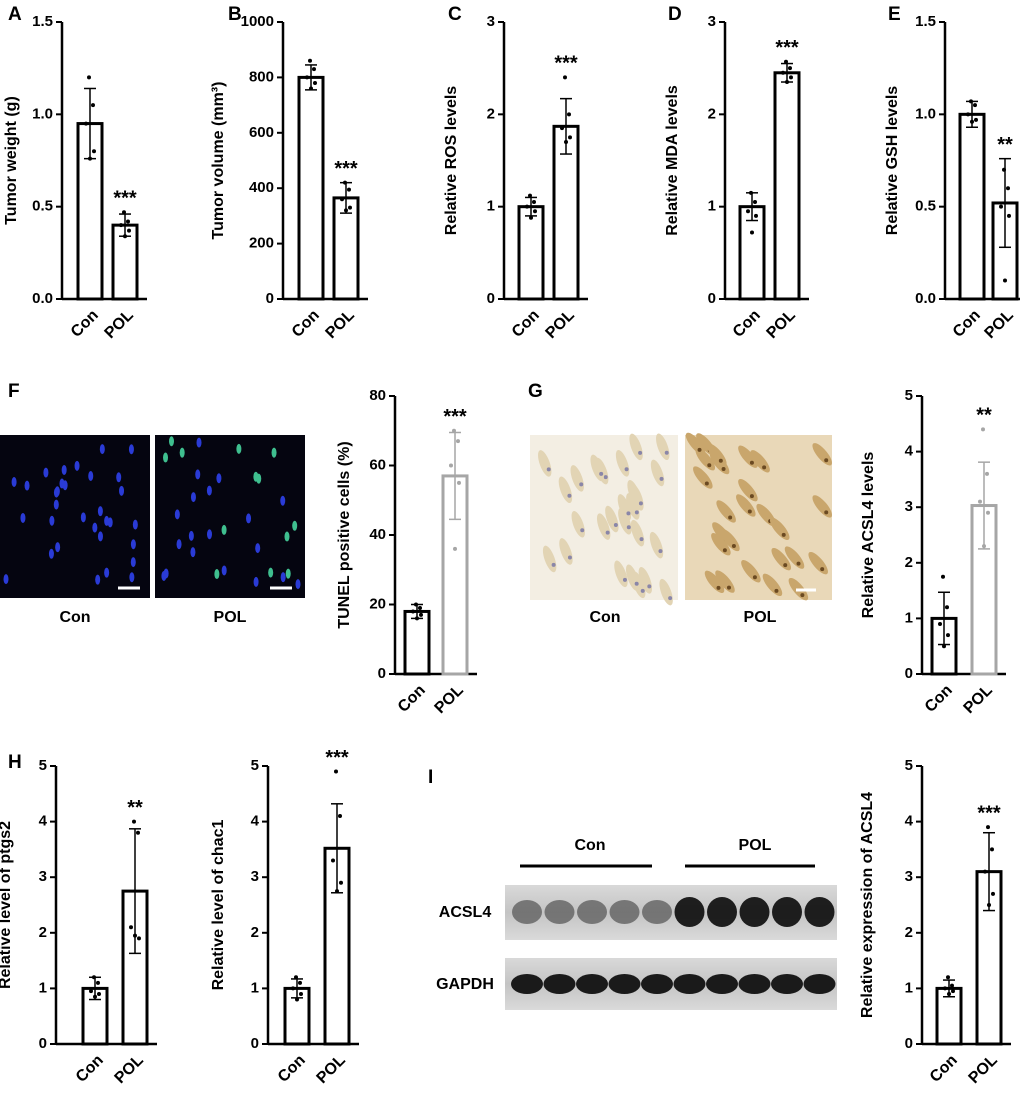 This screenshot has height=1103, width=1020. Describe the element at coordinates (43, 987) in the screenshot. I see `y-tick-label: 1` at that location.